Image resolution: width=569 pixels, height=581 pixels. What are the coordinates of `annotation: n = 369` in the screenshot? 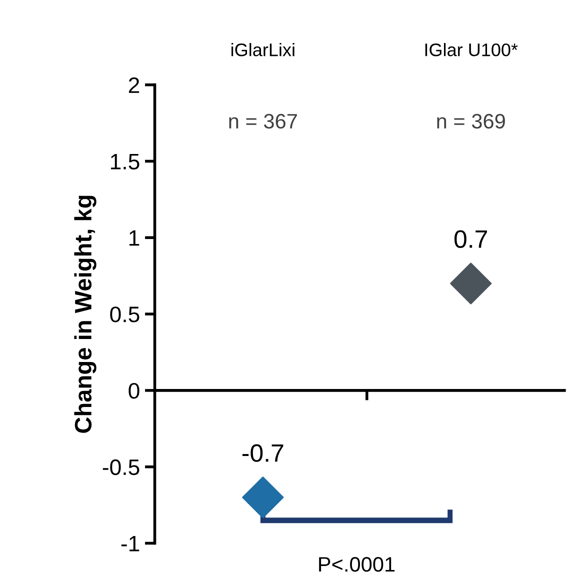 It's located at (471, 121).